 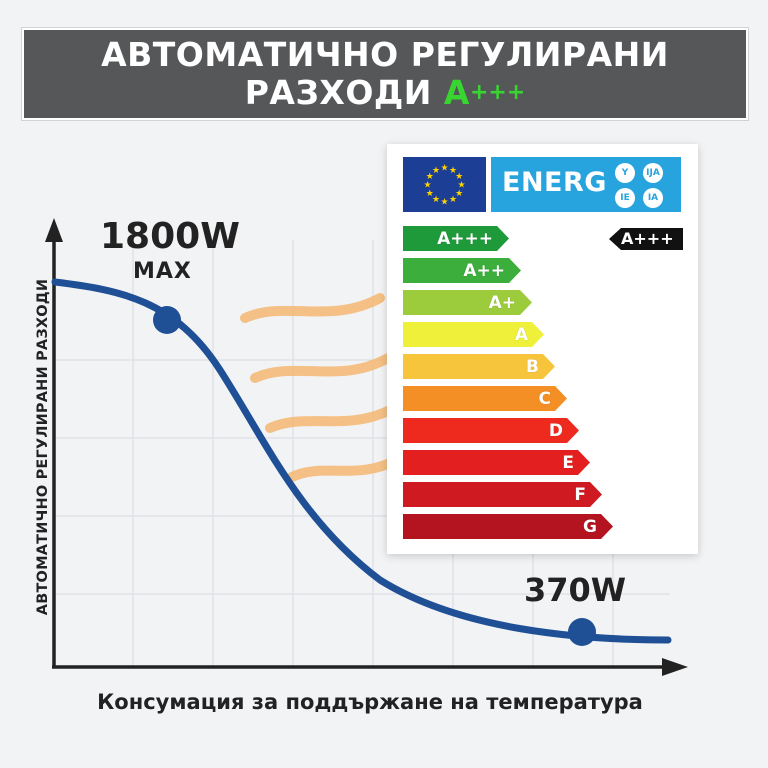 I want to click on energy-class-row: D, so click(x=491, y=430).